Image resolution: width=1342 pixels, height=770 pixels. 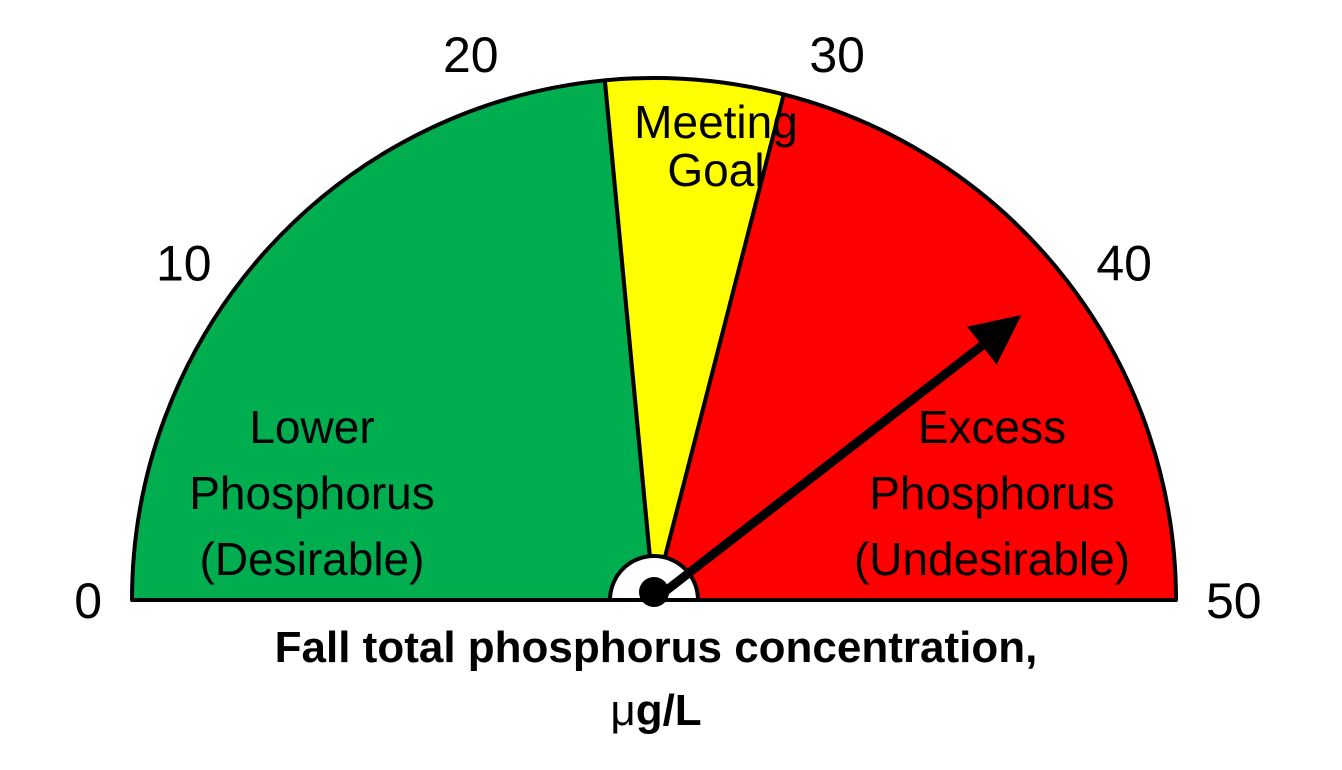 What do you see at coordinates (656, 647) in the screenshot?
I see `x-axis-title-line1: Fall total phosphorus concentration,` at bounding box center [656, 647].